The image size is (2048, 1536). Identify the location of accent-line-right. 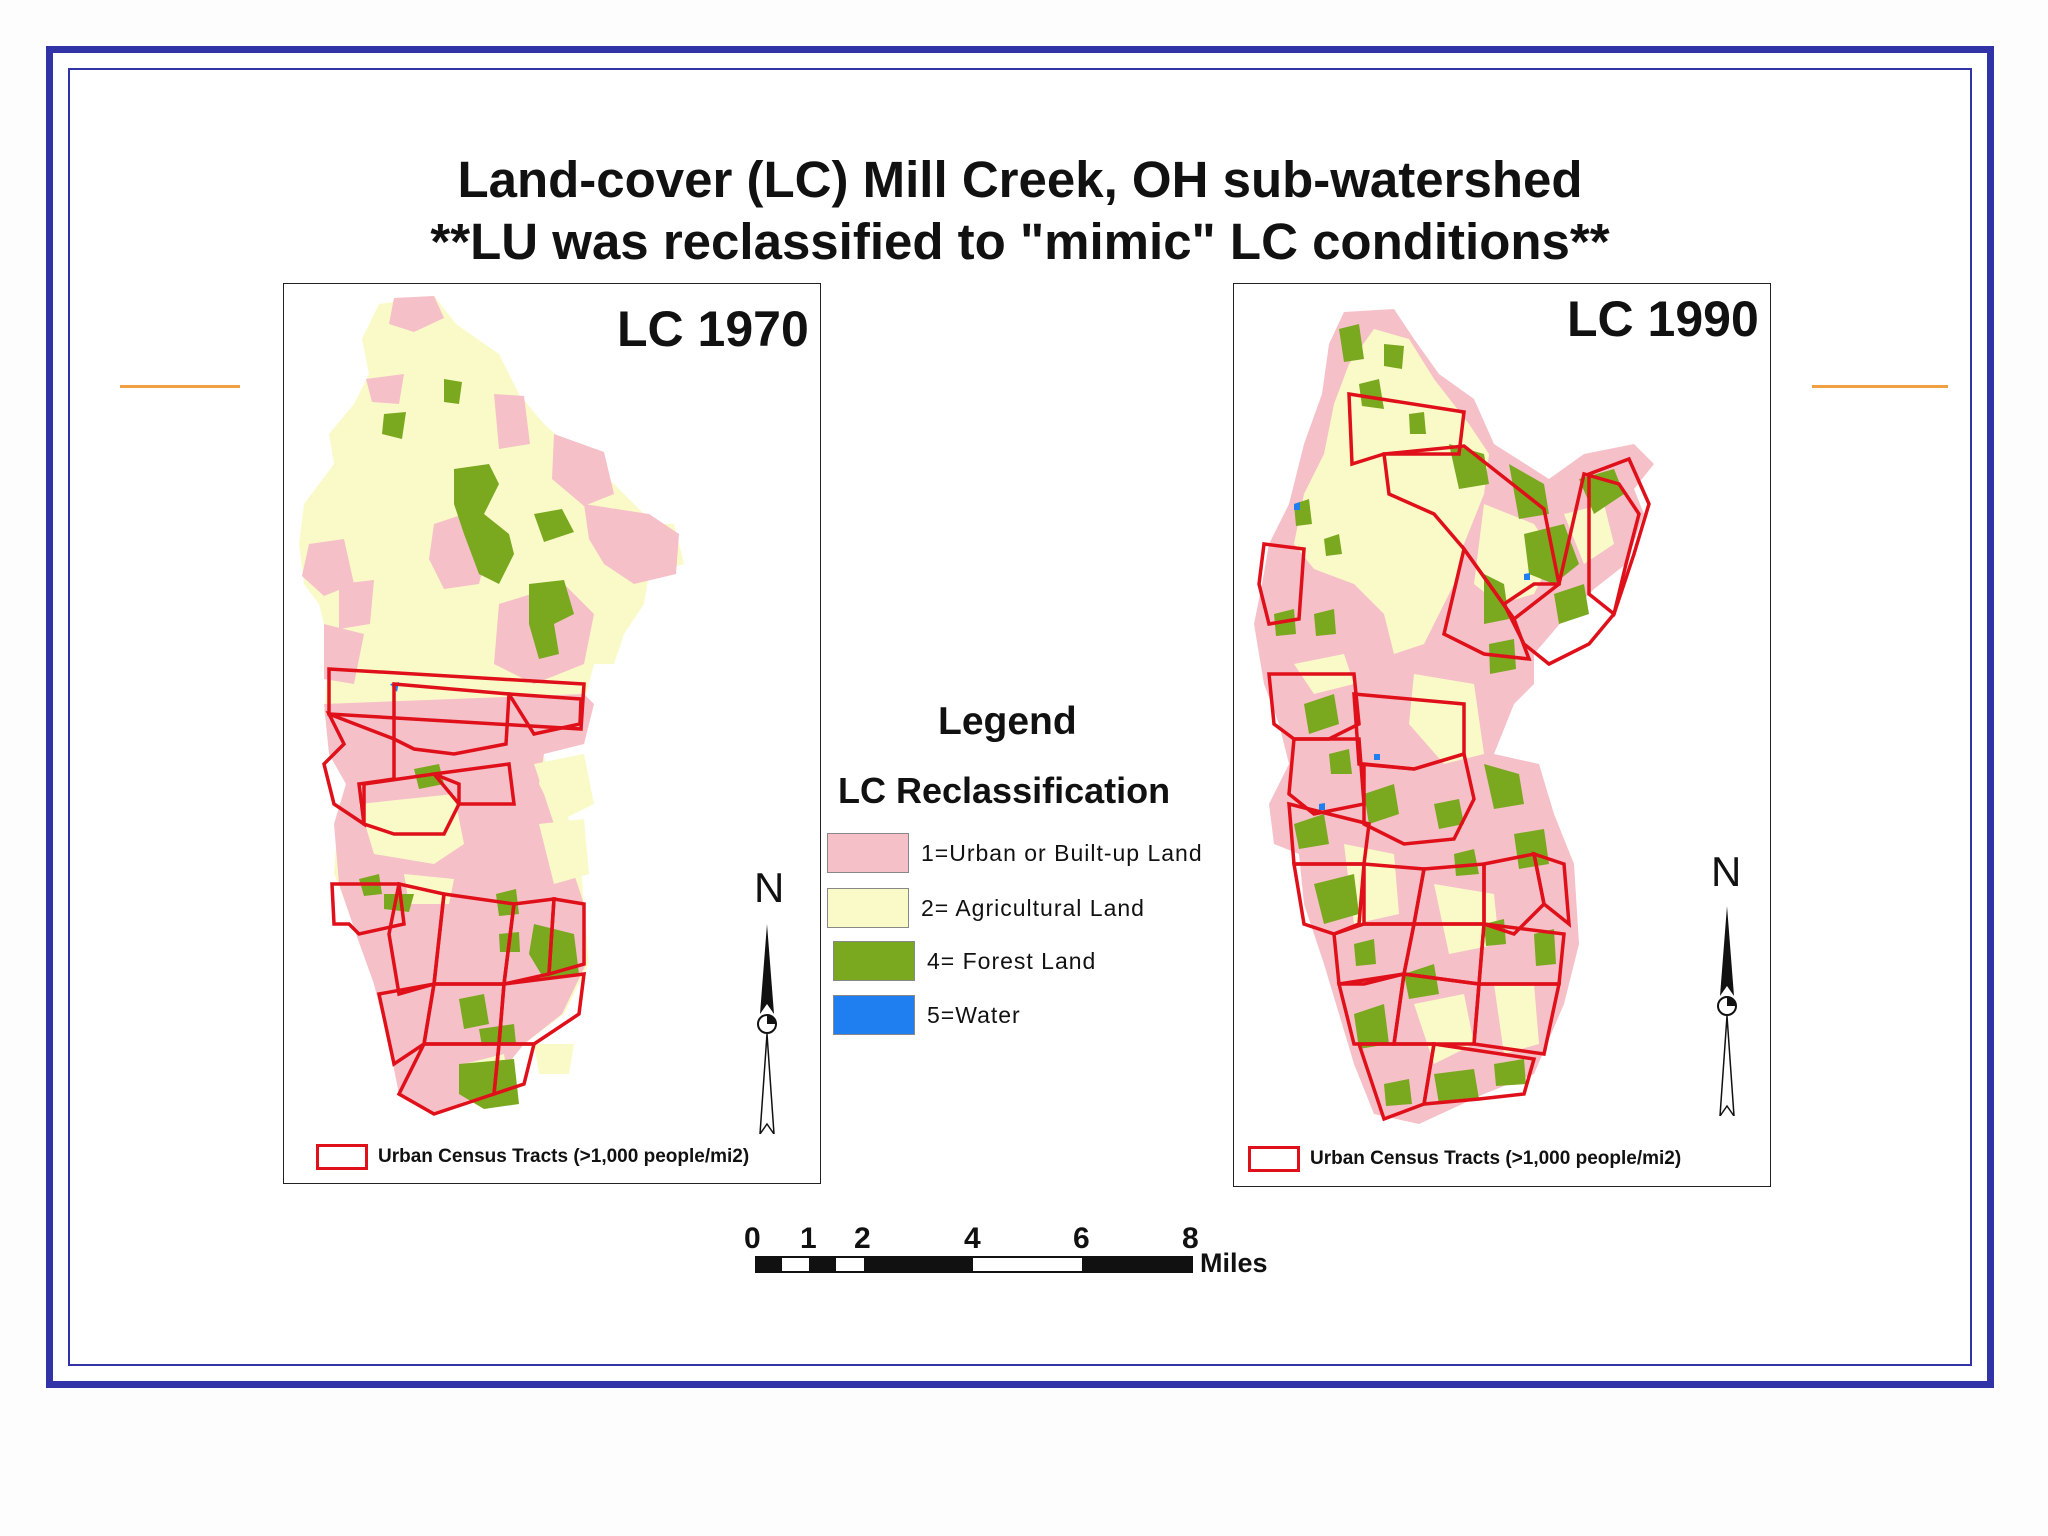
(1880, 386).